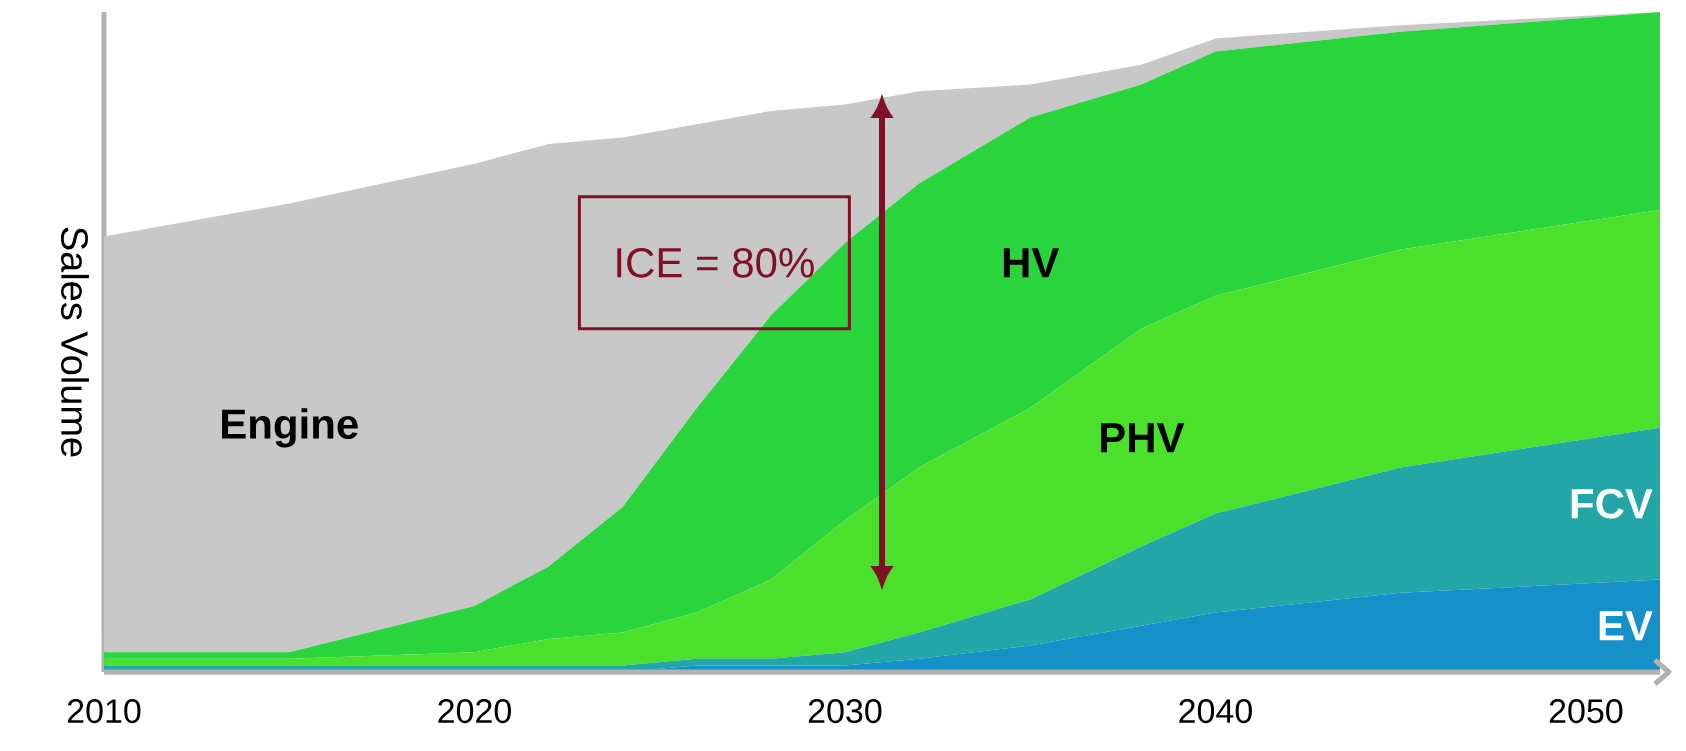  I want to click on series-label: FCV, so click(1612, 503).